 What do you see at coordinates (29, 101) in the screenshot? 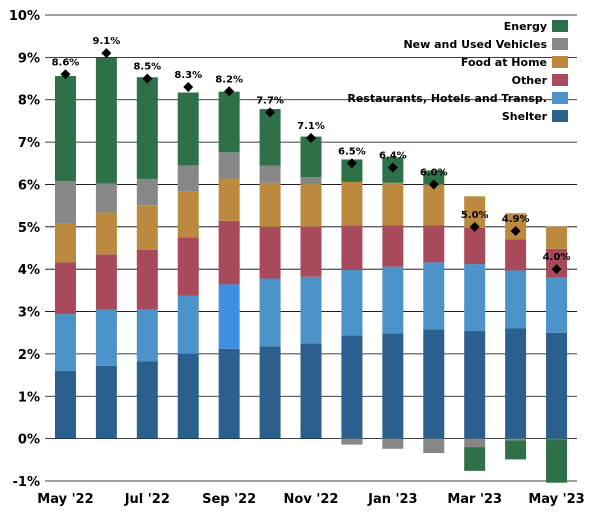
I see `y-tick-label: 8%` at bounding box center [29, 101].